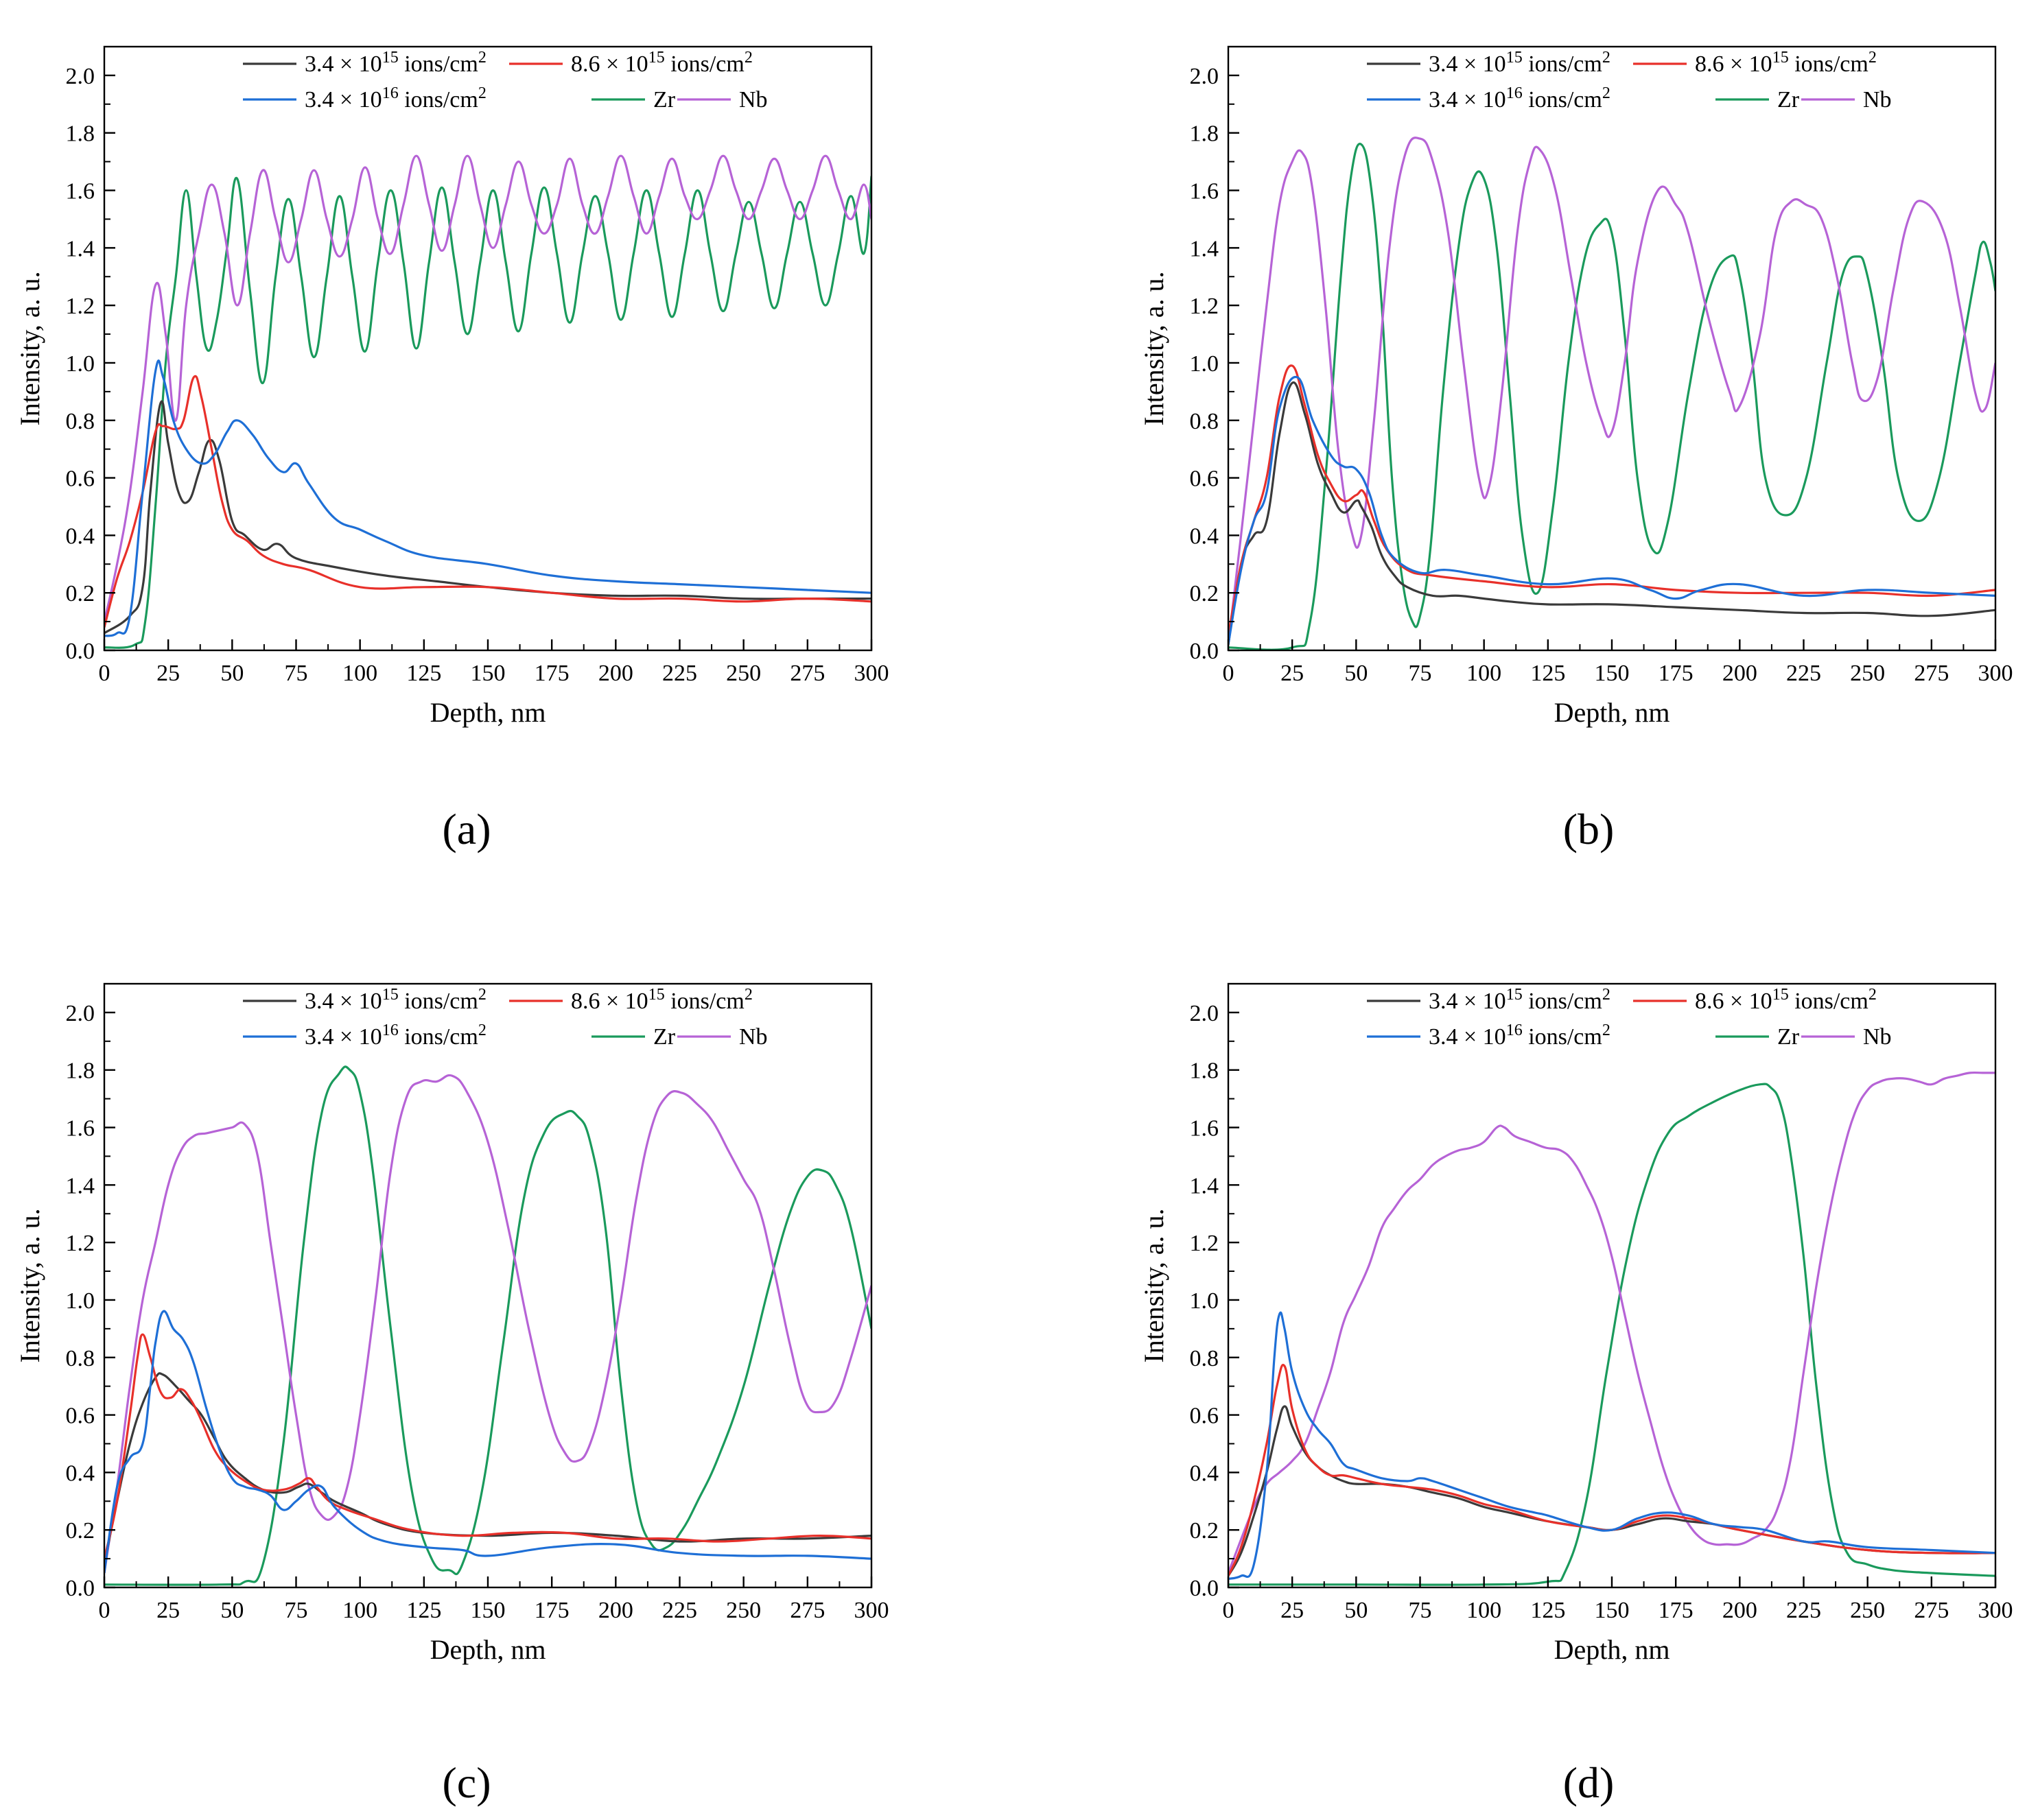 This screenshot has height=1820, width=2027. Describe the element at coordinates (609, 64) in the screenshot. I see `legend-text: 8.6 × 10` at that location.